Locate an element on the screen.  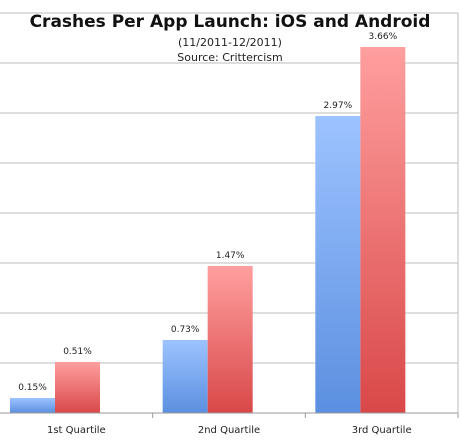
chart-title: Crashes Per App Launch: iOS and Android is located at coordinates (230, 22).